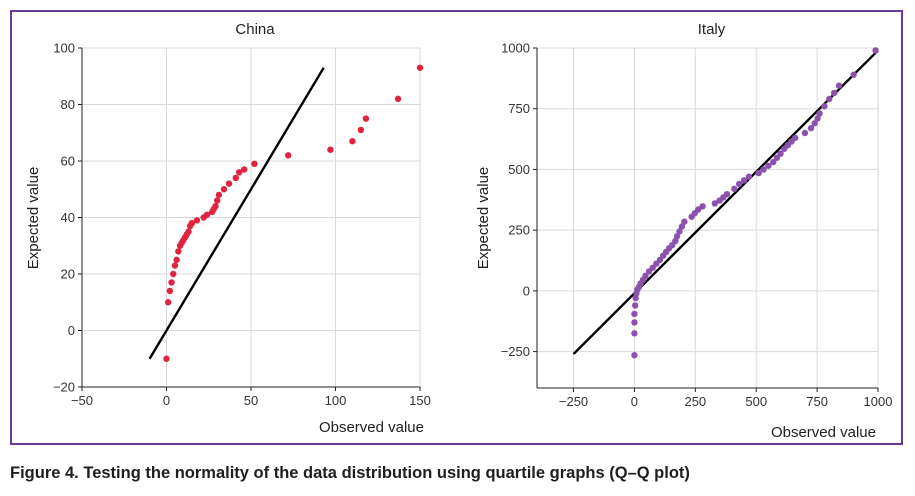 This screenshot has width=915, height=496. Describe the element at coordinates (519, 108) in the screenshot. I see `y-tick-label: 750` at that location.